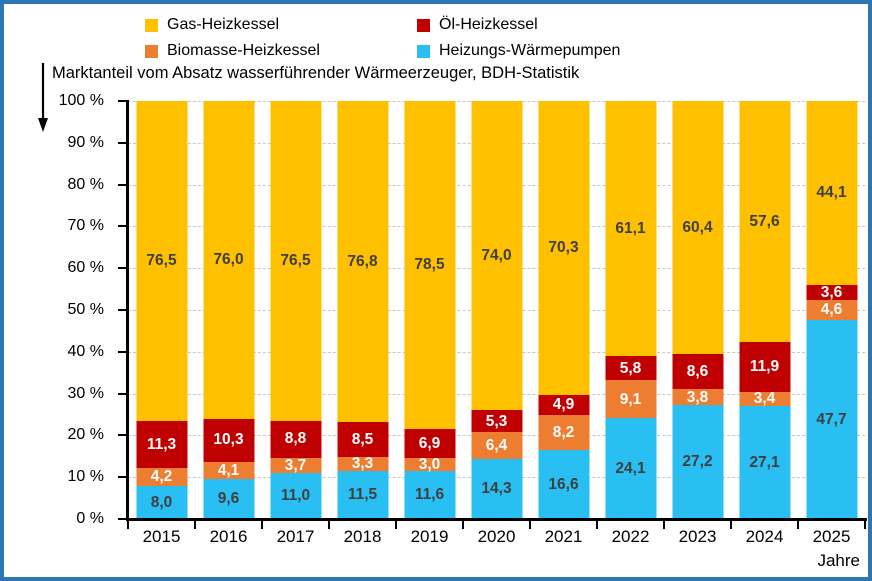 This screenshot has width=872, height=581. Describe the element at coordinates (563, 432) in the screenshot. I see `segment-value-label-biomasse-2021: 8,2` at that location.